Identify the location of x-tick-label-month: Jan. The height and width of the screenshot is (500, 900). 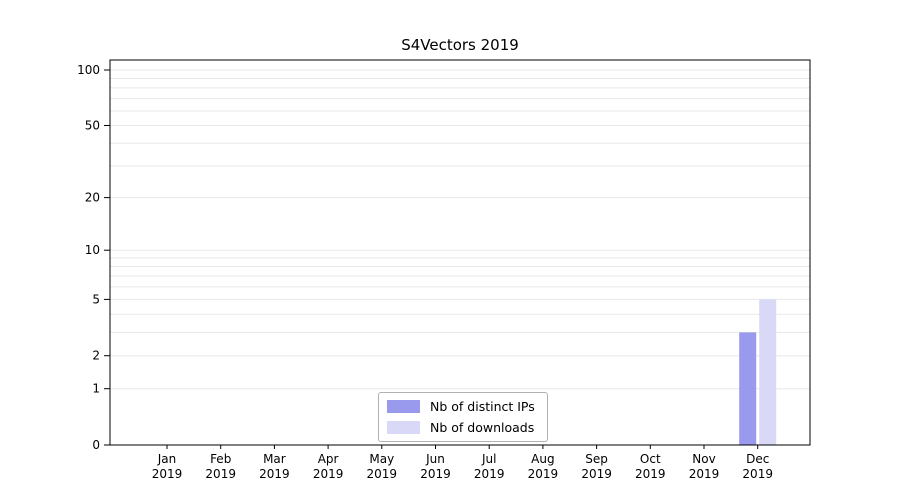
(167, 459).